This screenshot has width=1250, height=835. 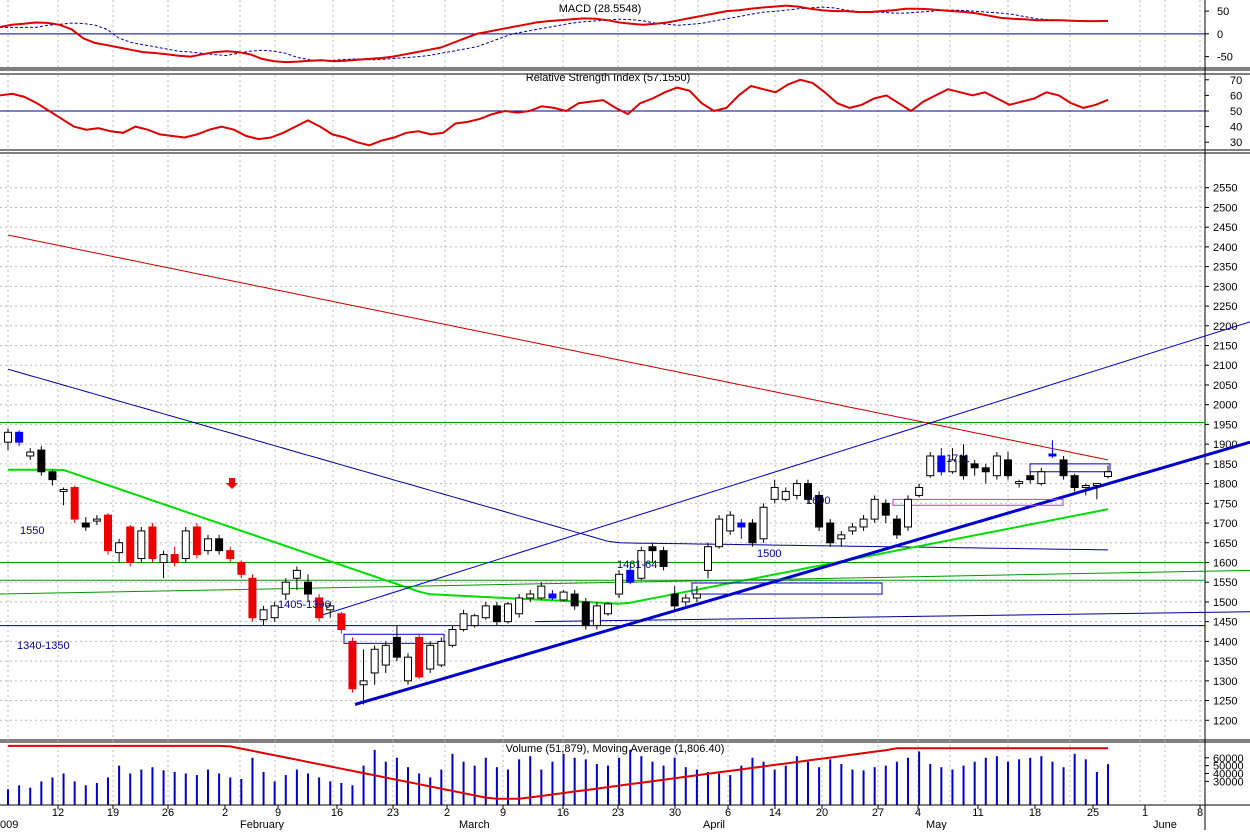 I want to click on rsi-line, so click(x=554, y=112).